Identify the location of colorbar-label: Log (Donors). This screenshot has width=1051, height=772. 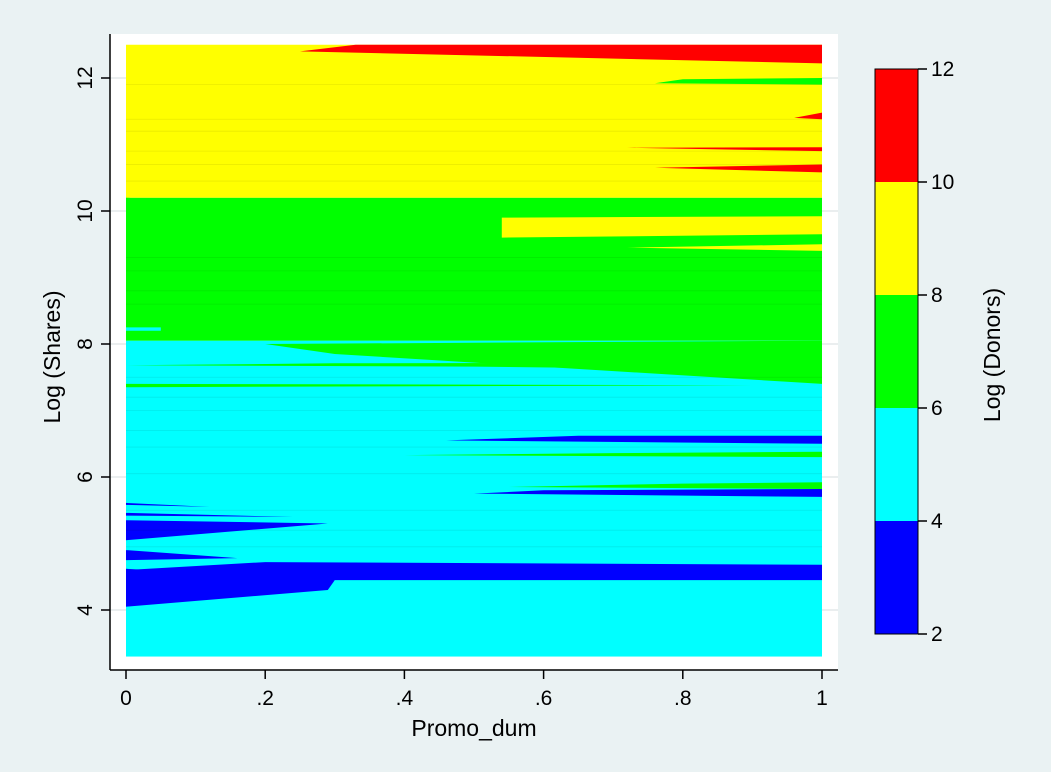
(992, 355).